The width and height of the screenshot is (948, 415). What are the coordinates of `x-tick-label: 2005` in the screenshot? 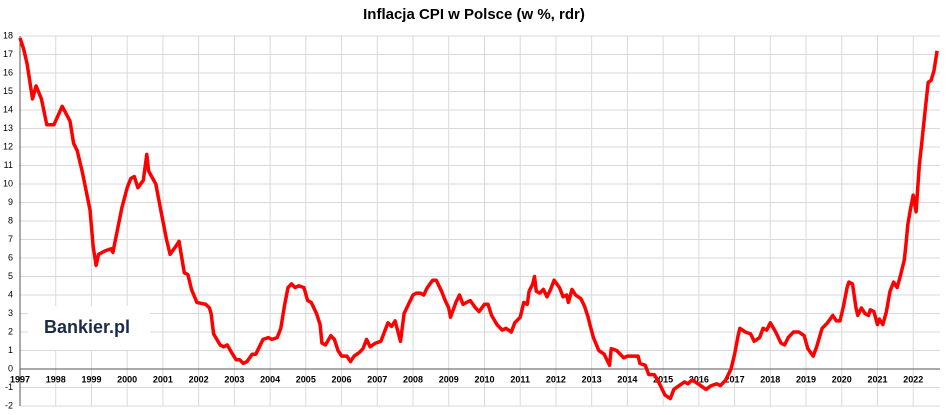 It's located at (306, 379).